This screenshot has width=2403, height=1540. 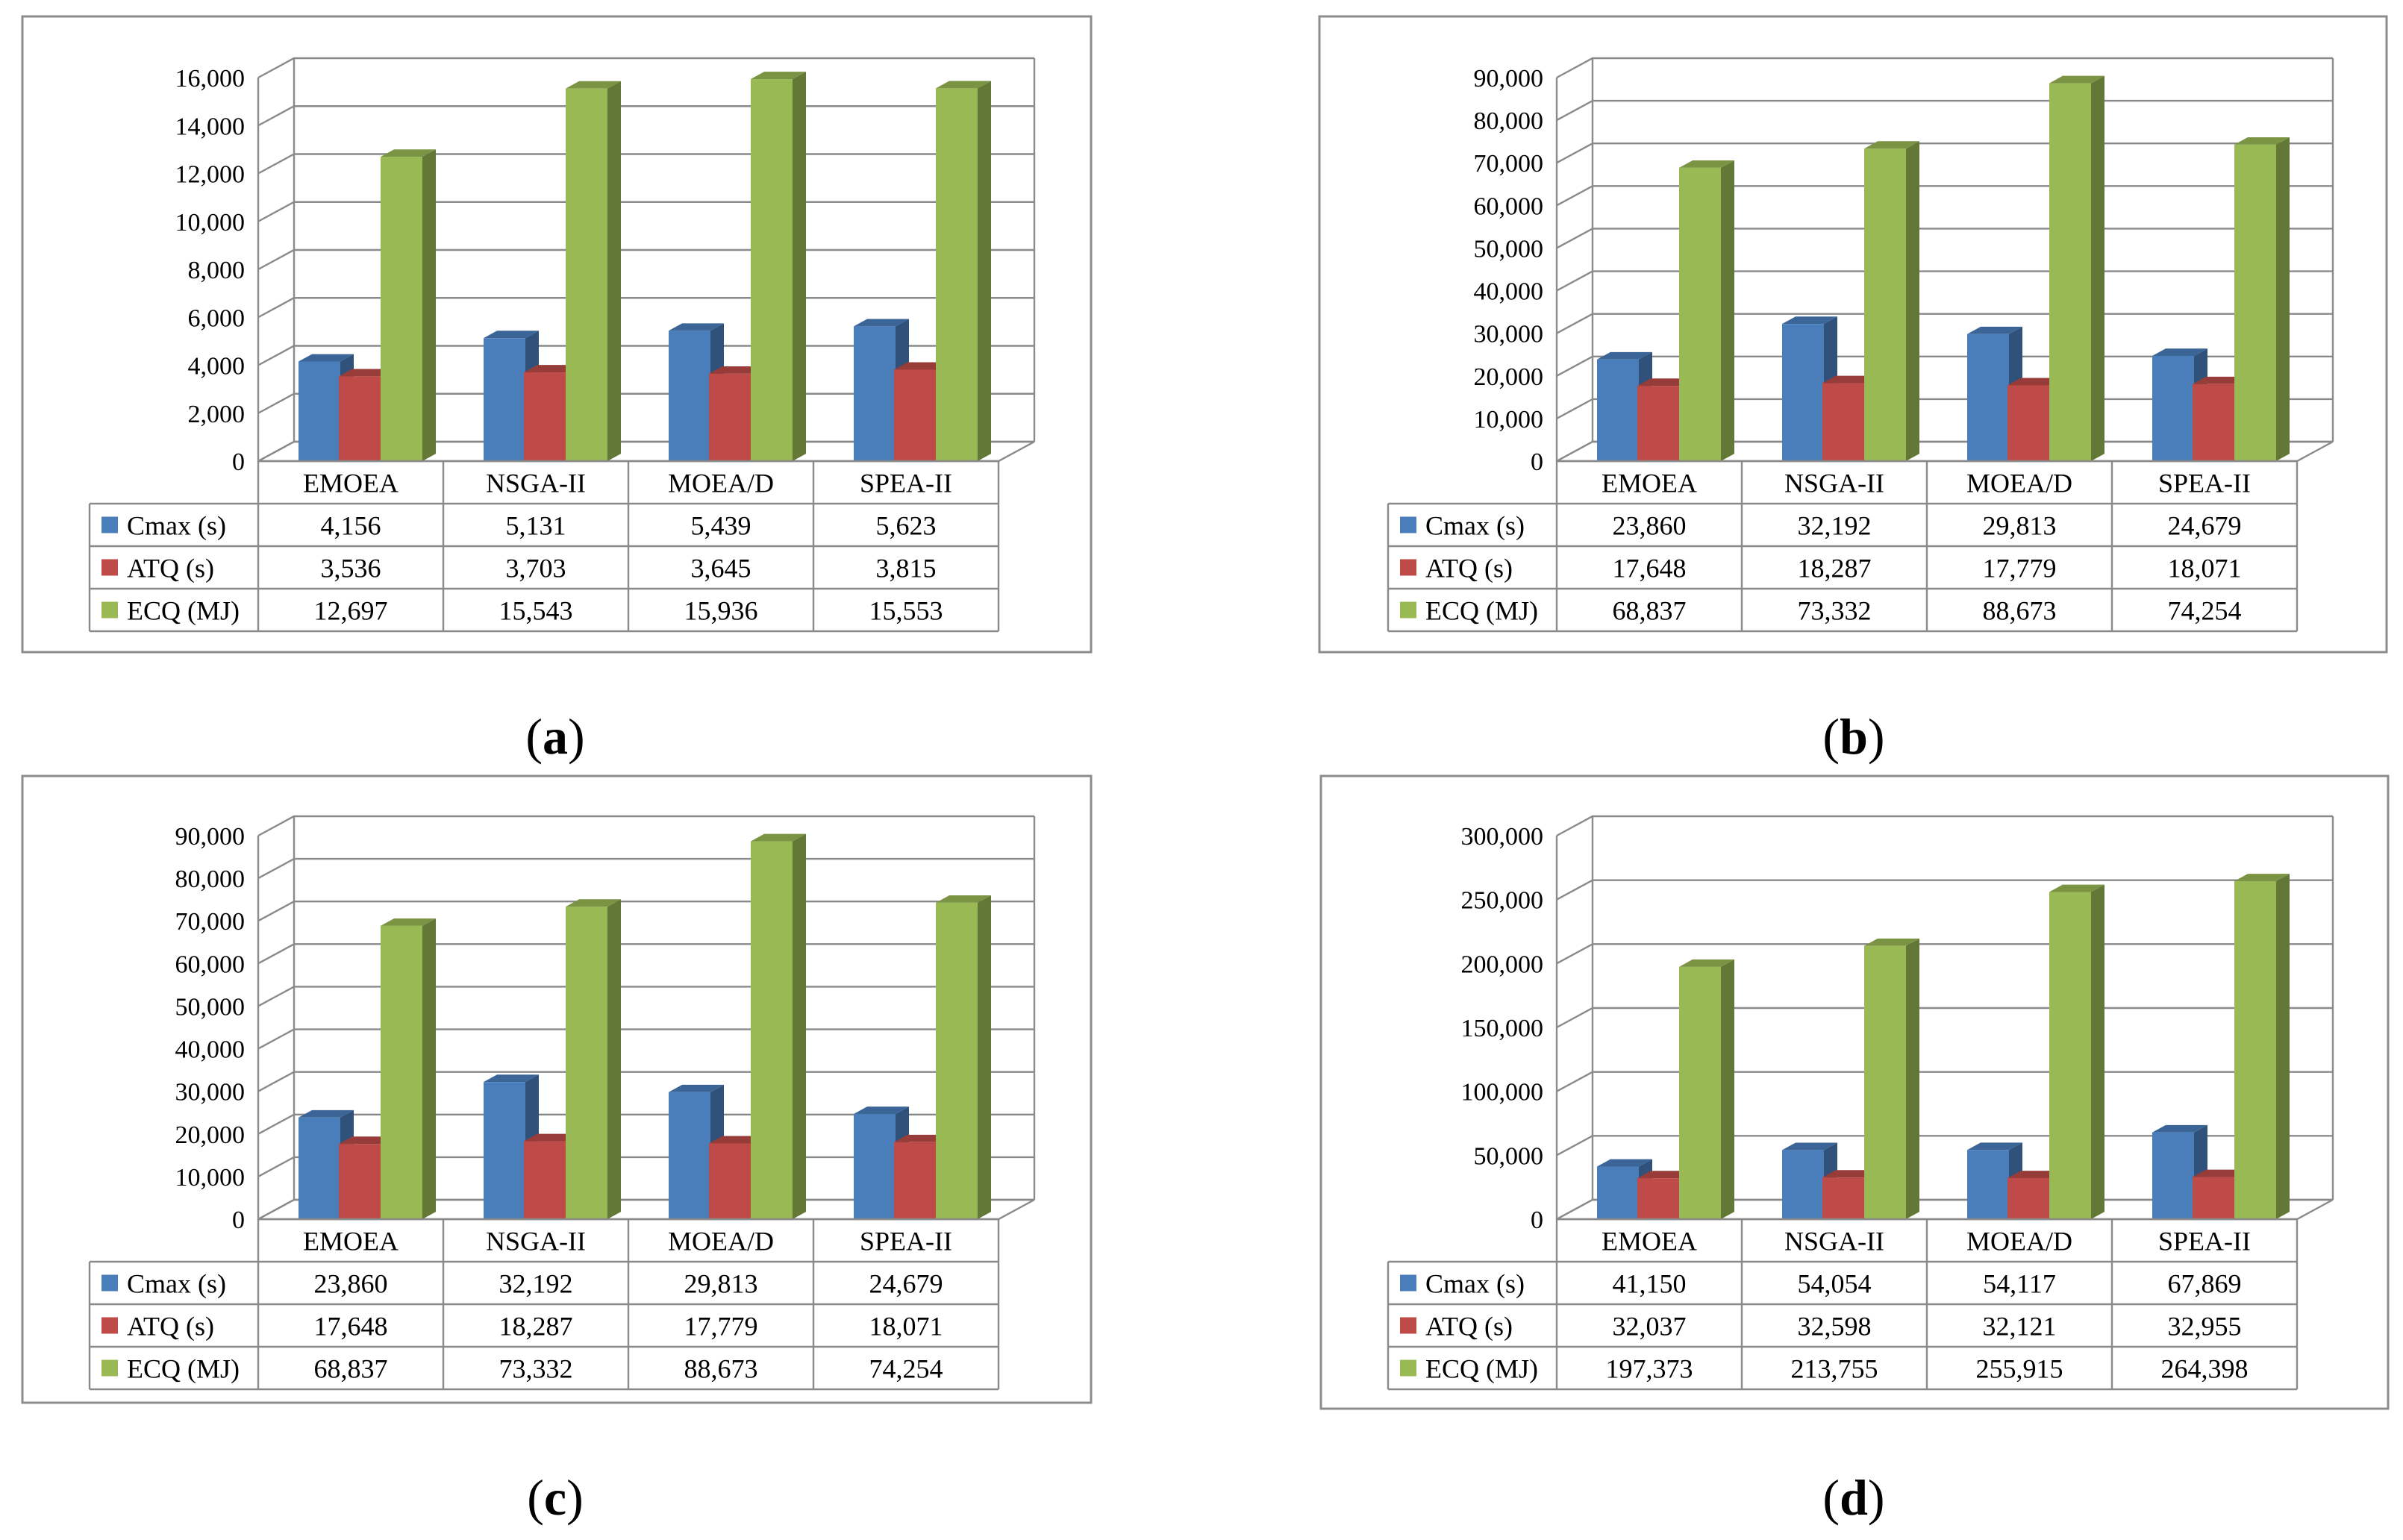 I want to click on bar-cmax-nsgaii, so click(x=1810, y=1180).